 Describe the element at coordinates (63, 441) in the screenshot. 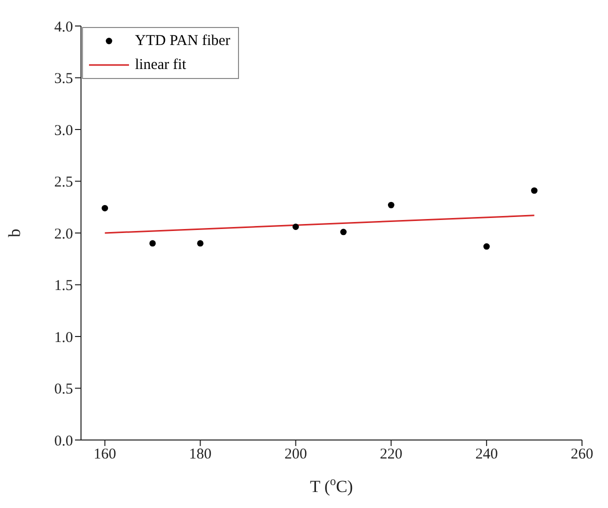

I see `y-tick-label: 0.0` at that location.